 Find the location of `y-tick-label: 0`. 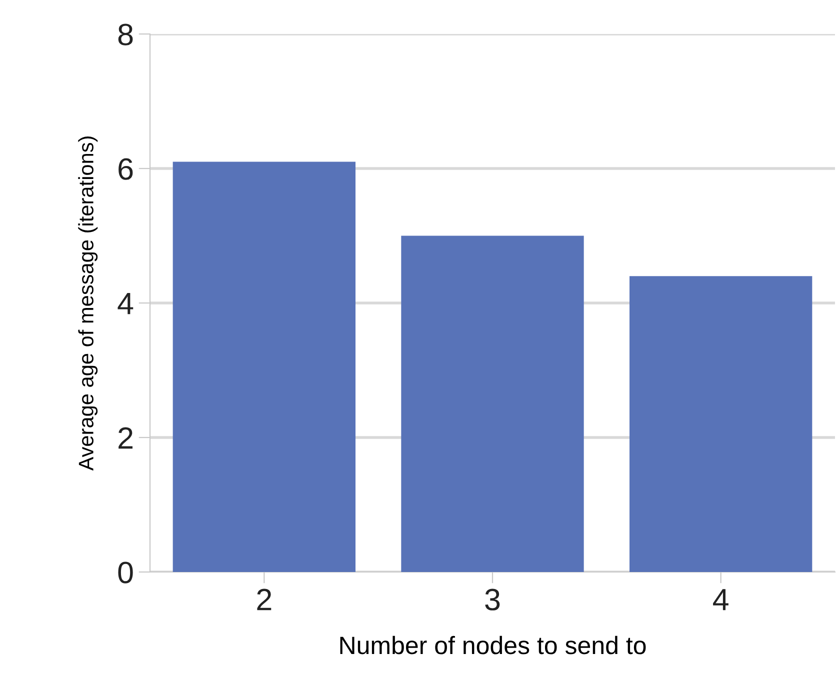

y-tick-label: 0 is located at coordinates (125, 573).